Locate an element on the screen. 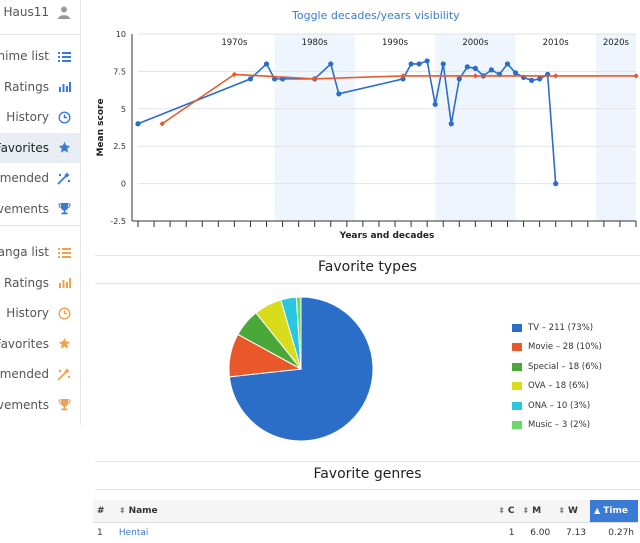  series-line-decades is located at coordinates (399, 98).